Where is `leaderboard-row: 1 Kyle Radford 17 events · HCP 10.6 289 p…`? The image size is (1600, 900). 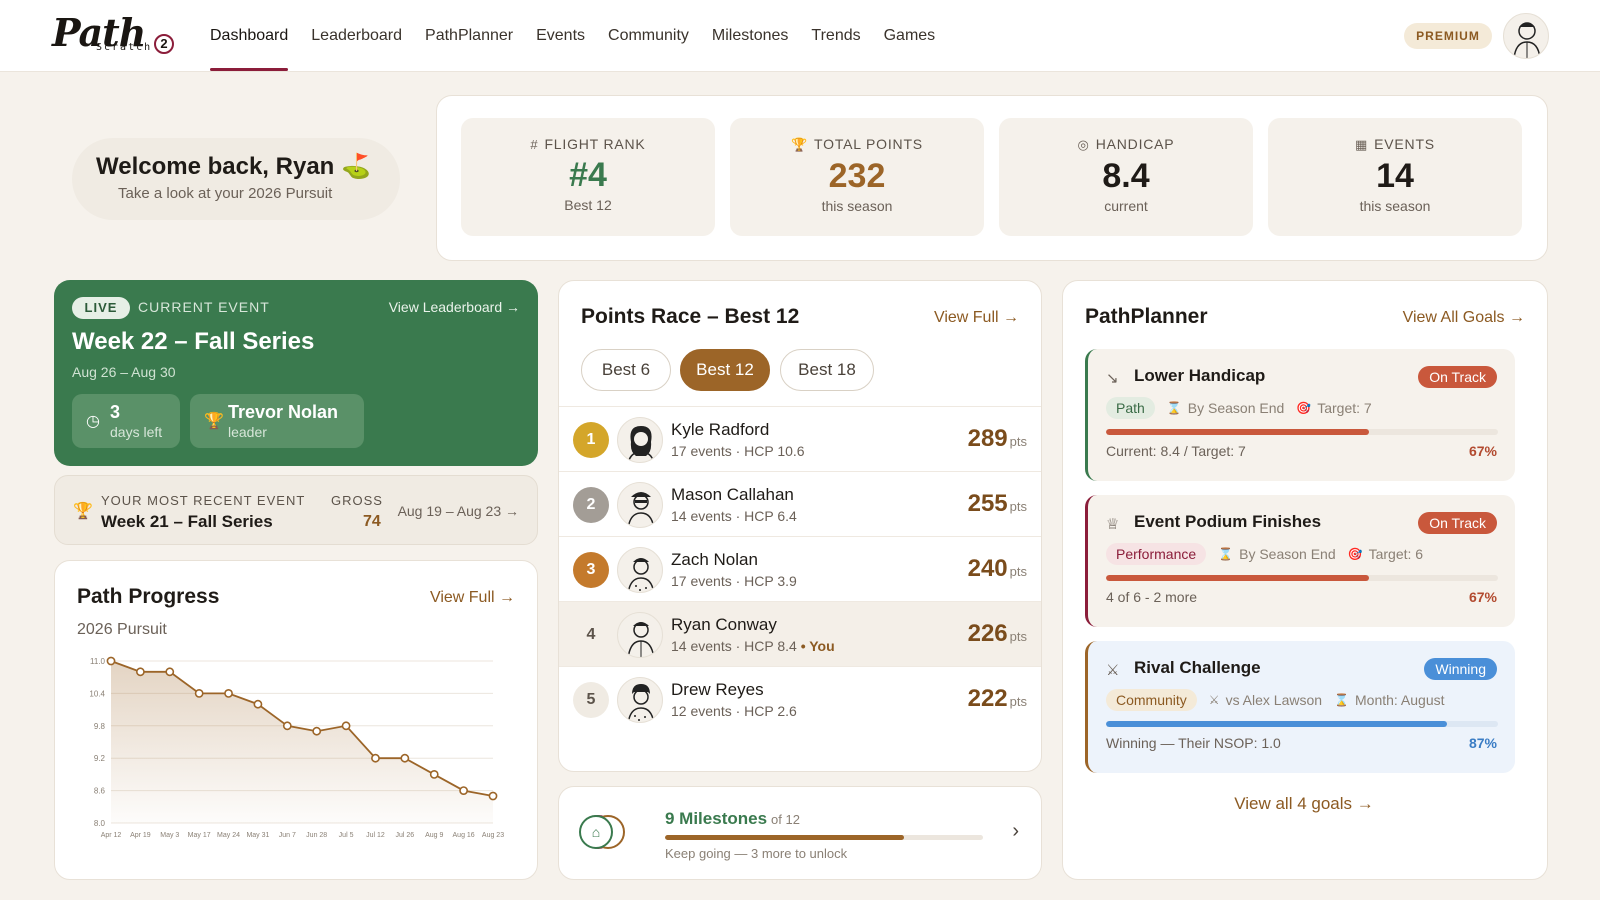
leaderboard-row: 1 Kyle Radford 17 events · HCP 10.6 289 p… is located at coordinates (800, 438).